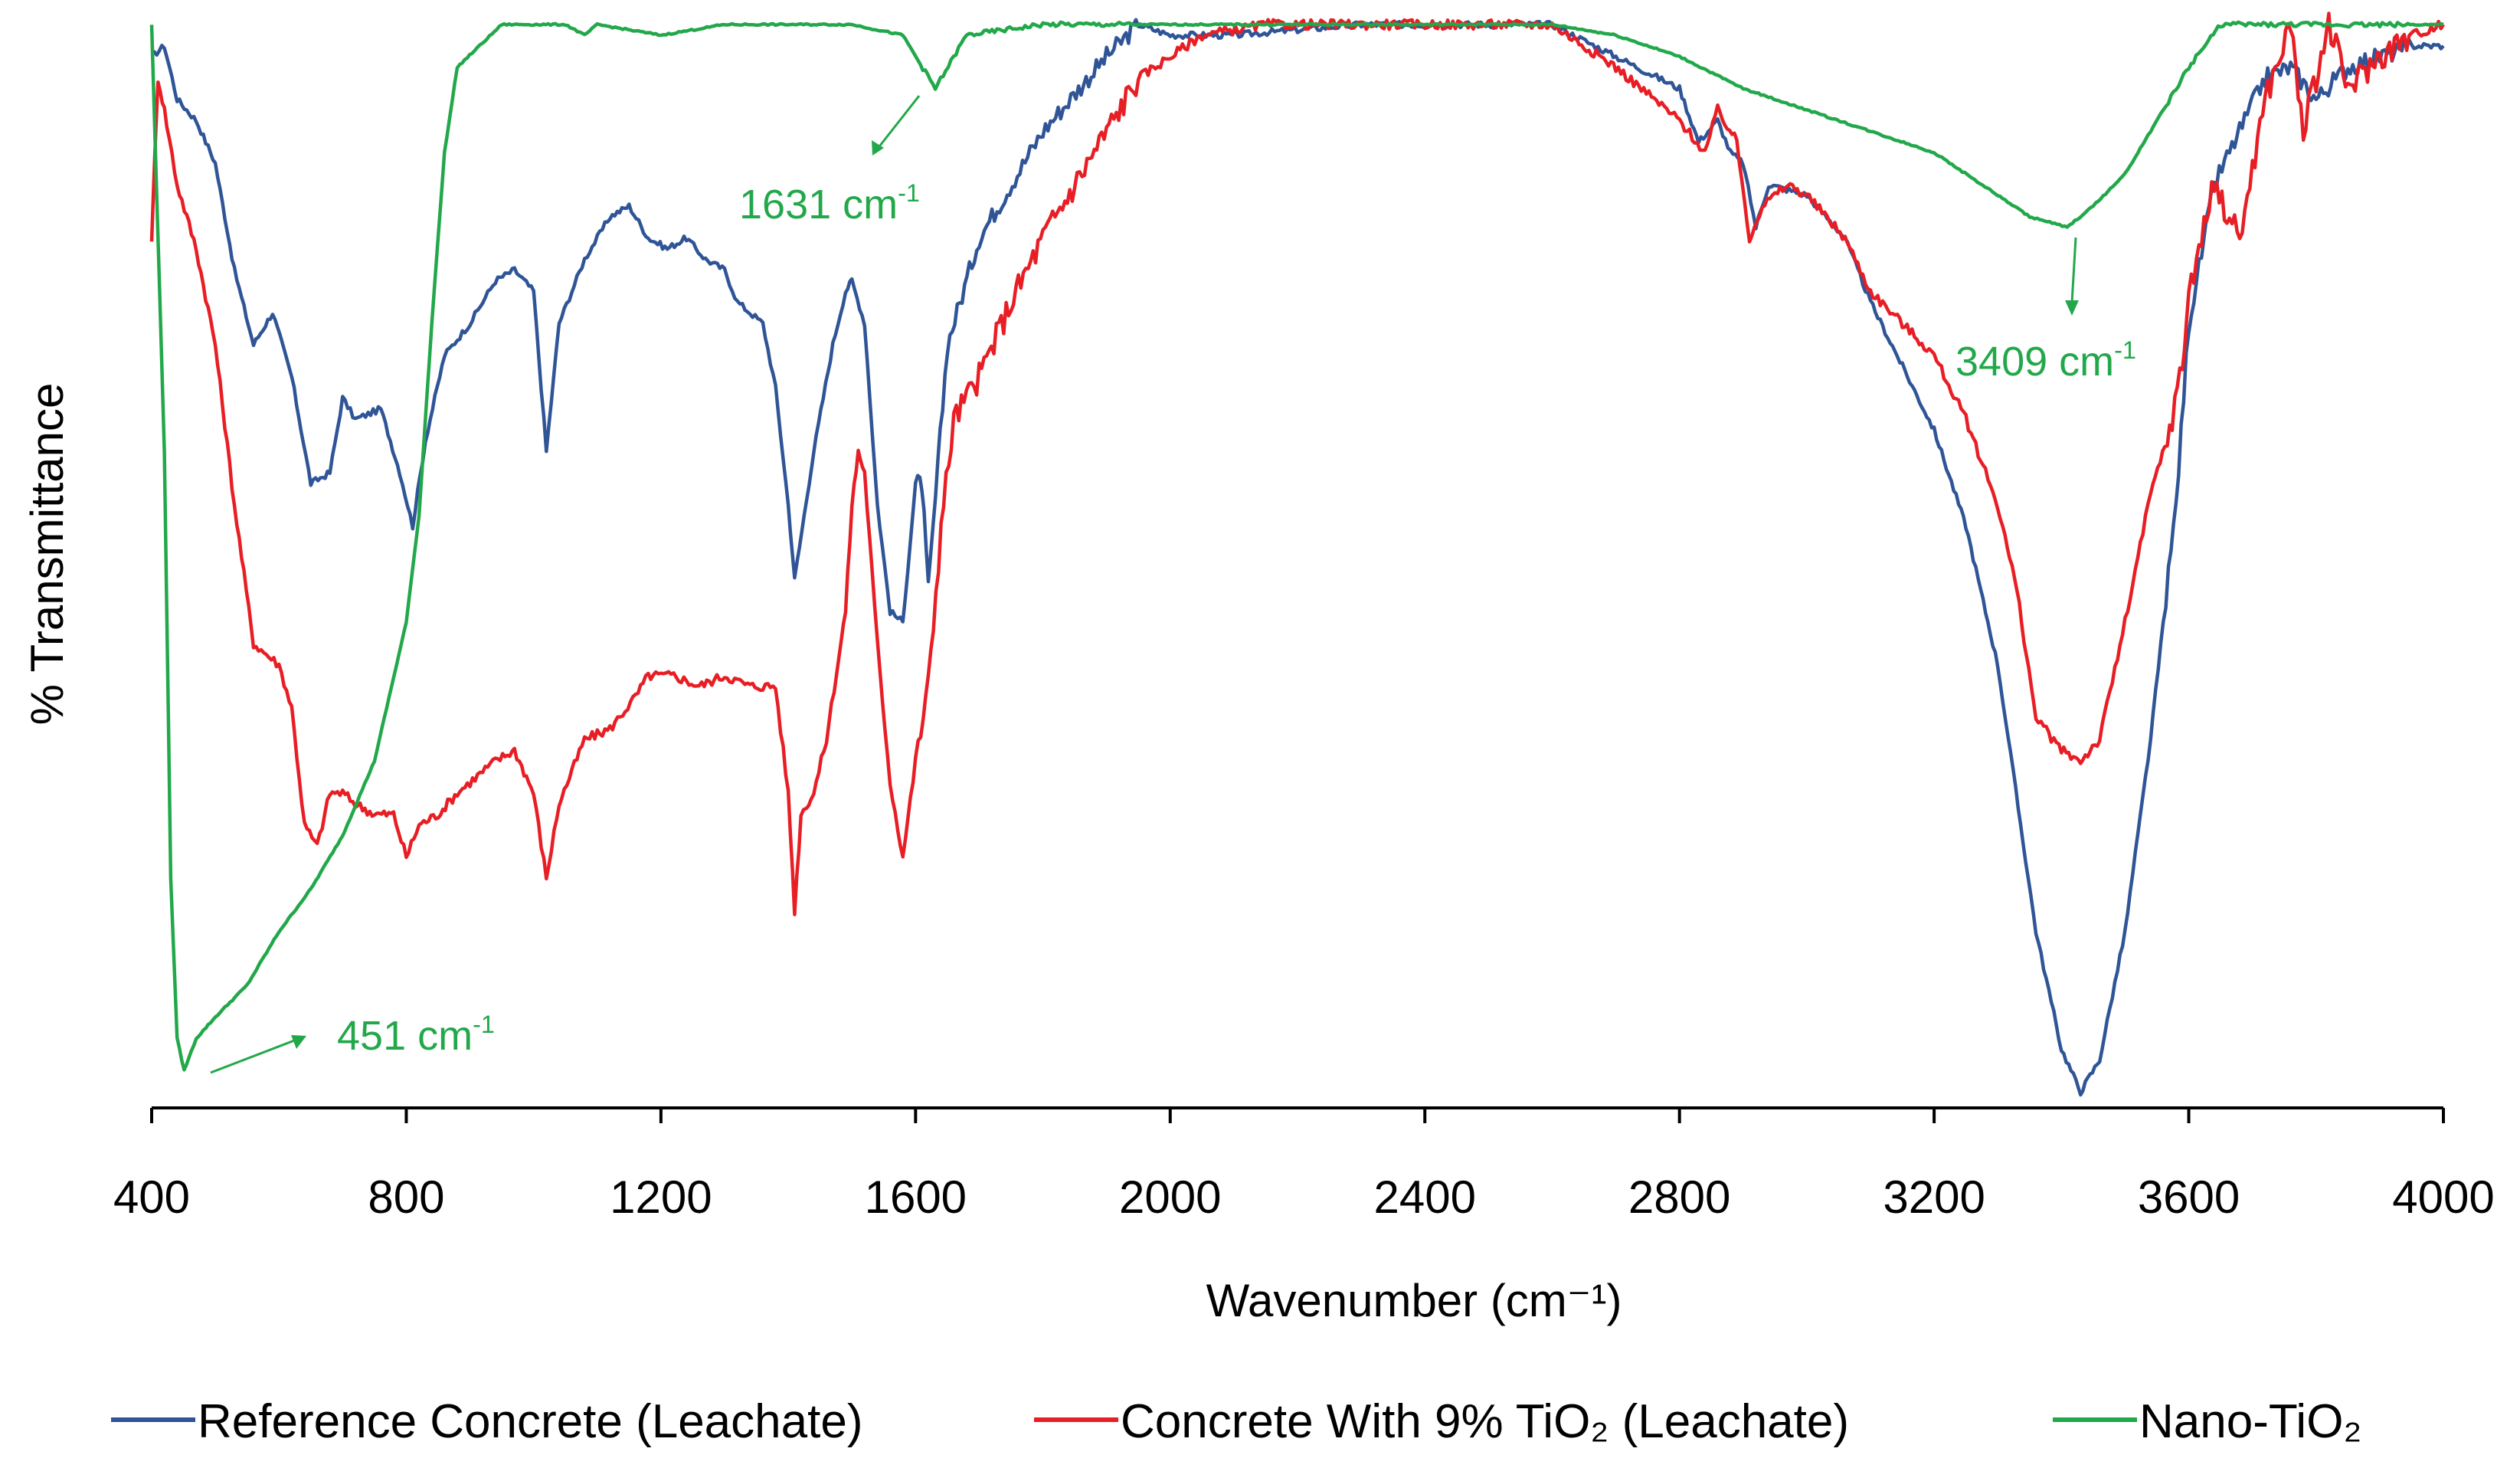 The image size is (2520, 1468). Describe the element at coordinates (2073, 270) in the screenshot. I see `annotation-3409-arrow` at that location.